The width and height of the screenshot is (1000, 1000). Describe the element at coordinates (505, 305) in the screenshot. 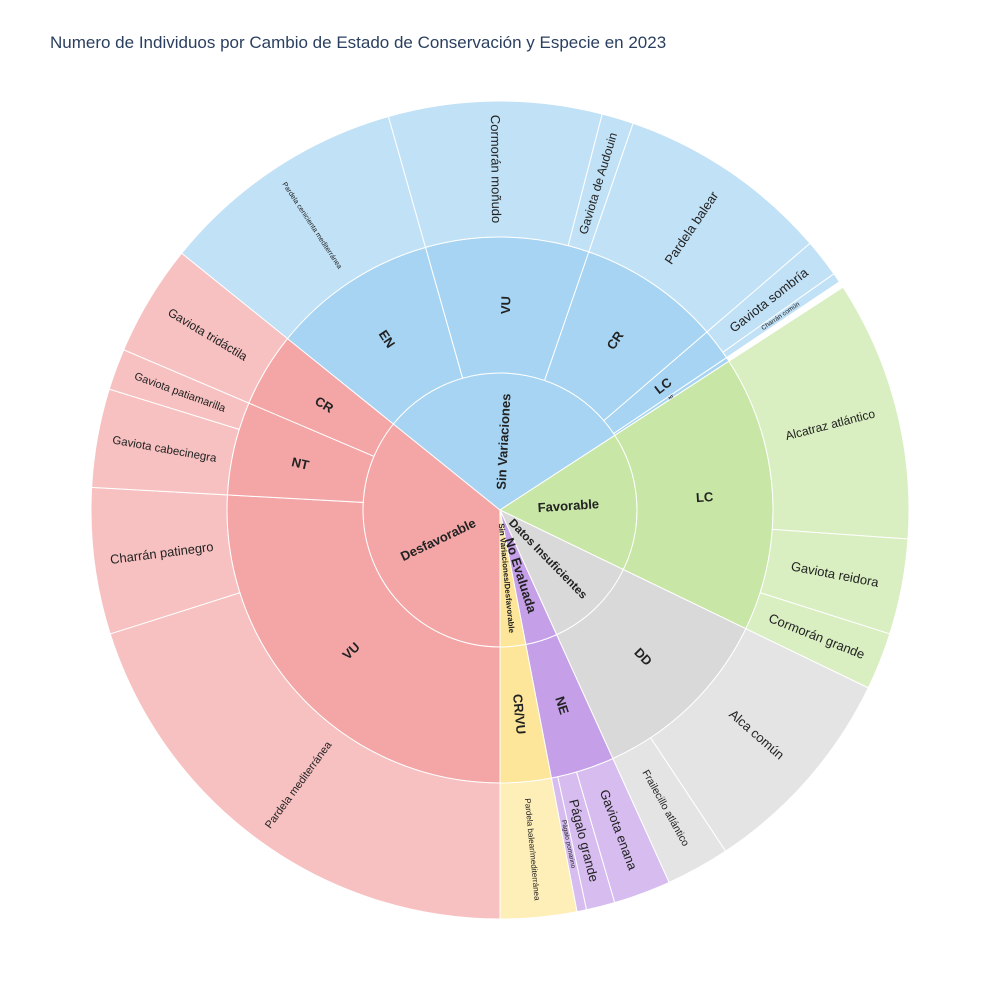

I see `label-category-vu: VU` at that location.